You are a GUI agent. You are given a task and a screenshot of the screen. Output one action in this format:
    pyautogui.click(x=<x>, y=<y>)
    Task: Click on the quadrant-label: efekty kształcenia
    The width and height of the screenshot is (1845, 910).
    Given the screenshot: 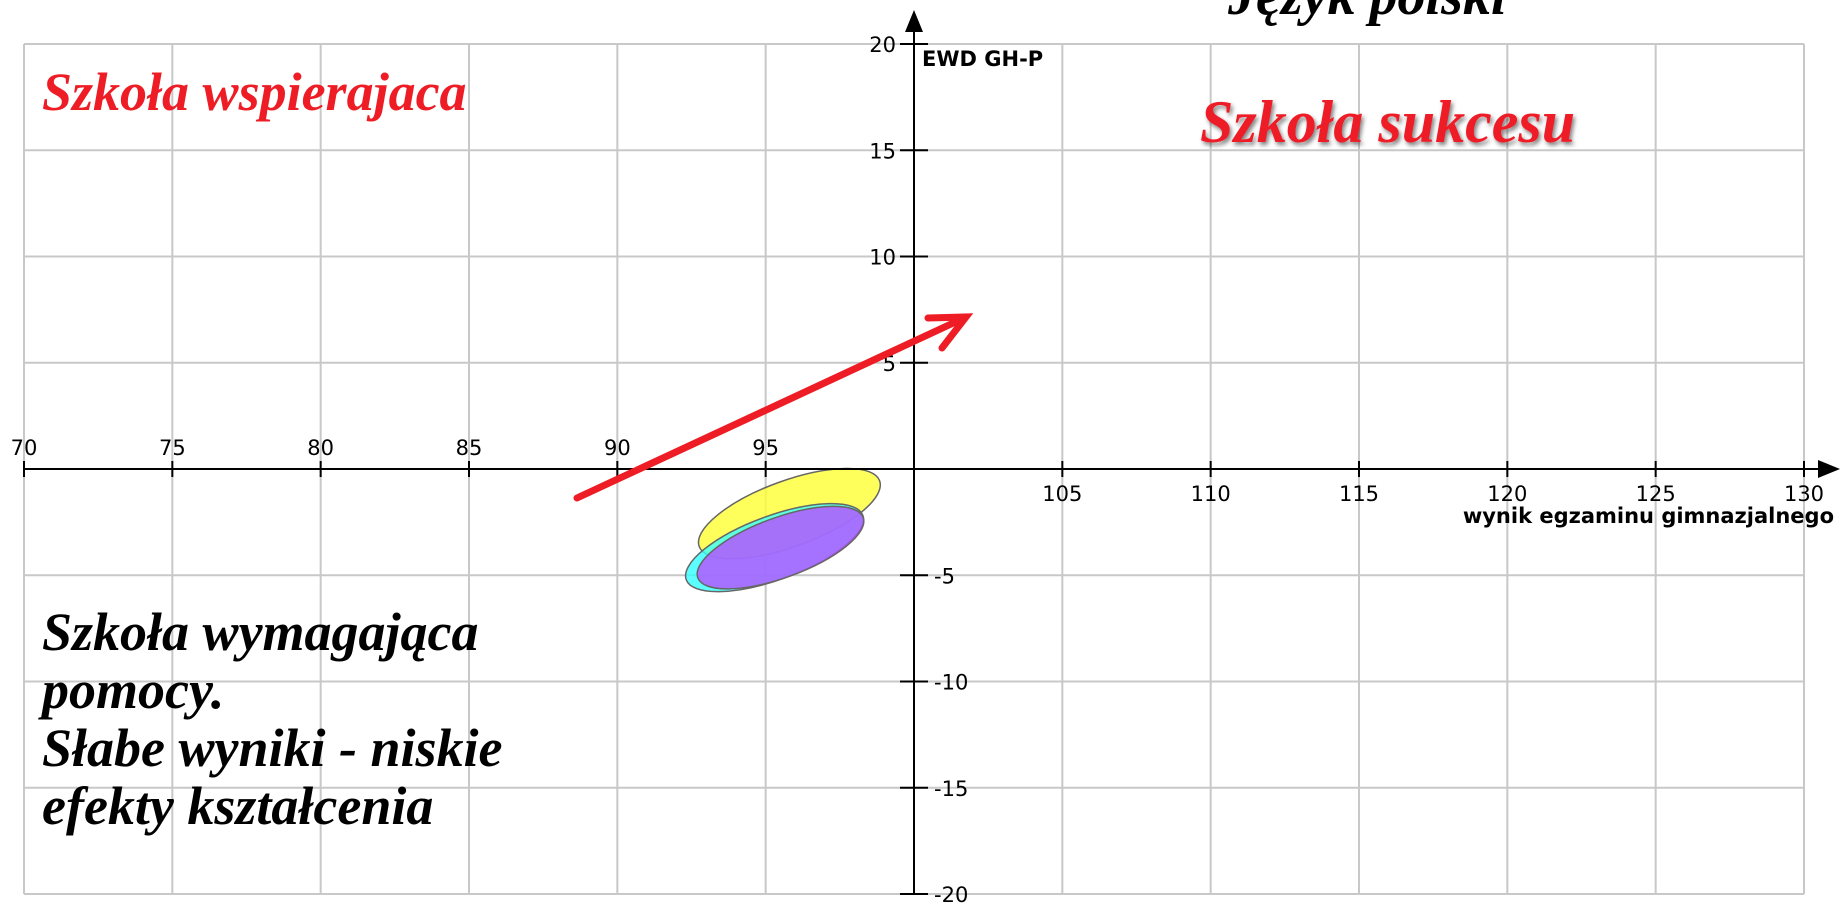 What is the action you would take?
    pyautogui.click(x=237, y=806)
    